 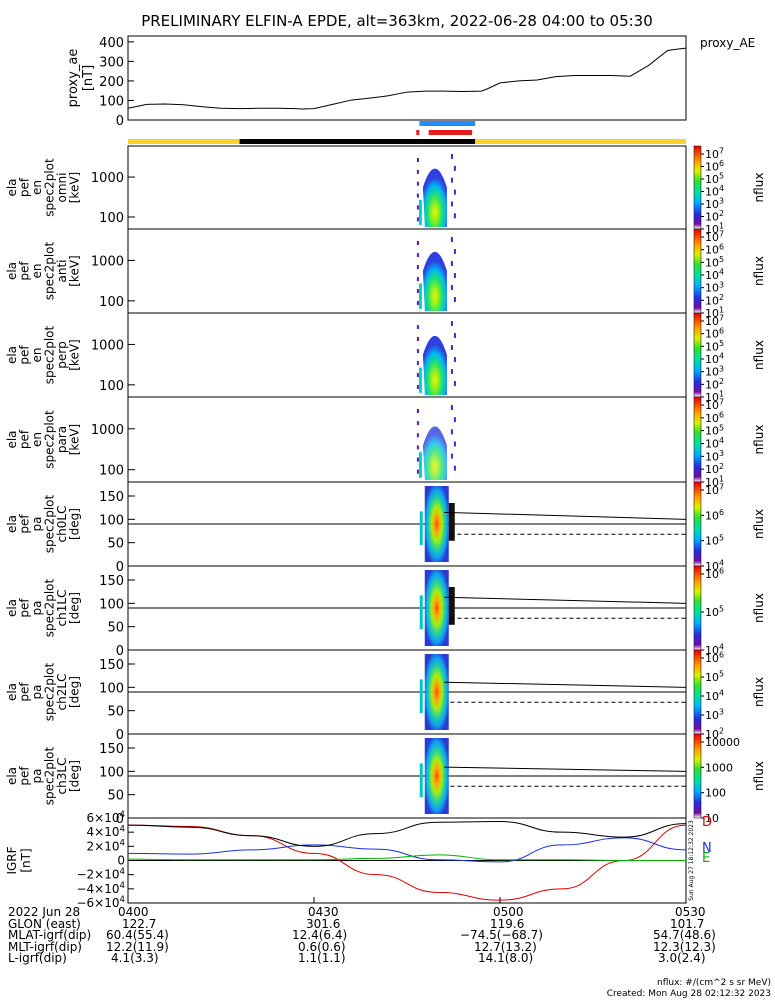 What do you see at coordinates (714, 321) in the screenshot?
I see `colorbar-tick-label: 10⁷` at bounding box center [714, 321].